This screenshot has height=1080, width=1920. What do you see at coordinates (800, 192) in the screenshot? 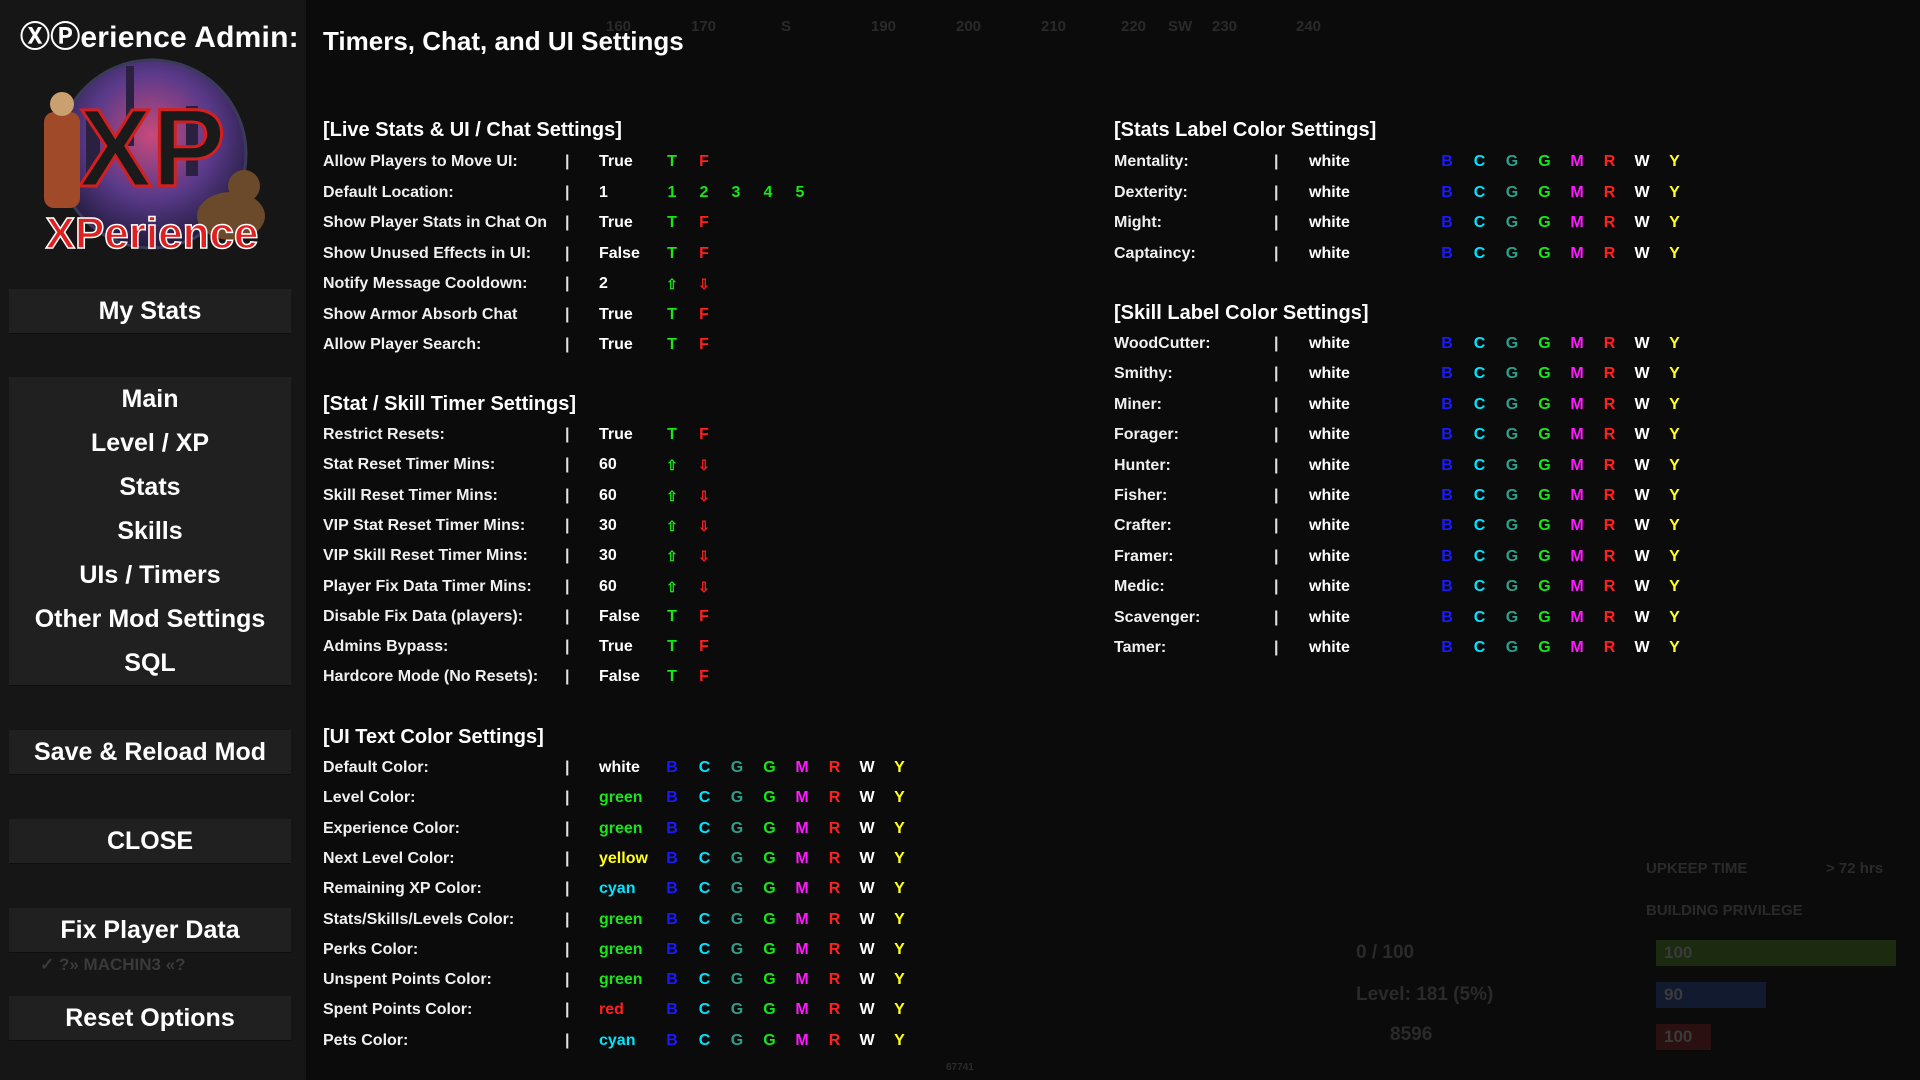
I see `location-5-button: 5` at bounding box center [800, 192].